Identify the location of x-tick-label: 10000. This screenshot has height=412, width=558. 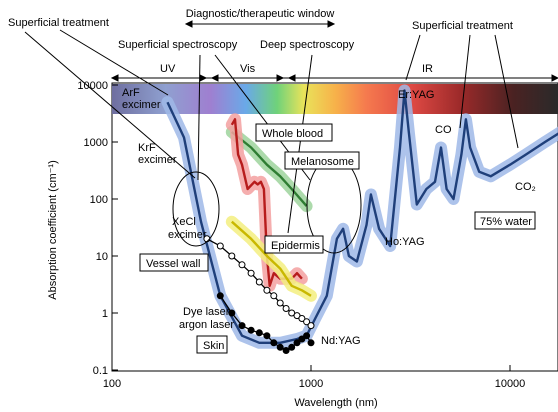
(510, 384).